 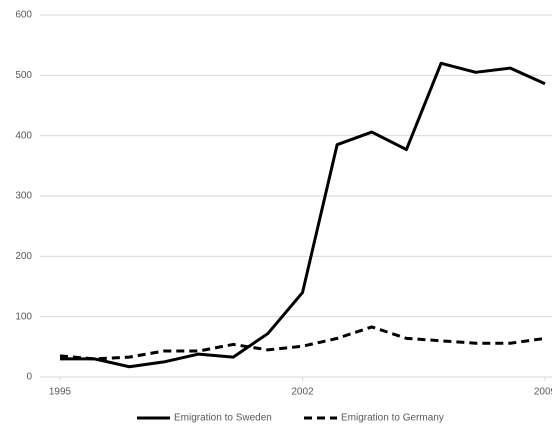 What do you see at coordinates (392, 418) in the screenshot?
I see `legend-label: Emigration to Germany` at bounding box center [392, 418].